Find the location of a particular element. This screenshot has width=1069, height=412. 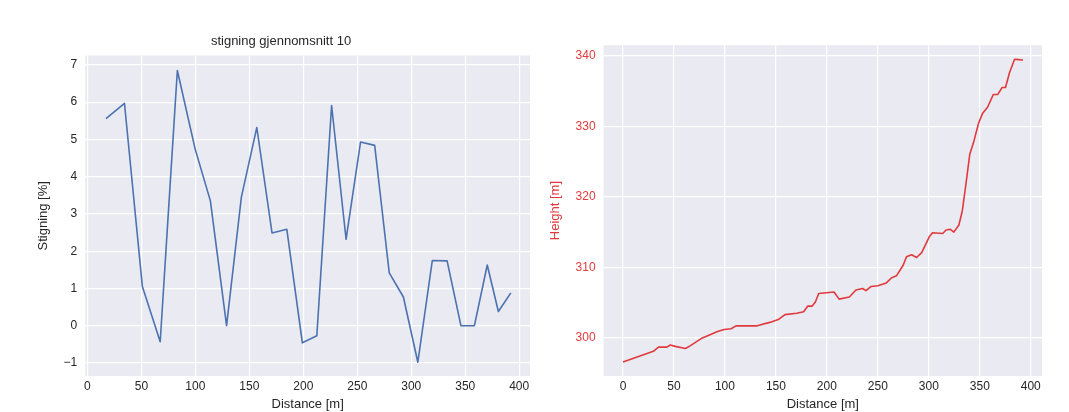

y-tick-label: 5 is located at coordinates (74, 138).